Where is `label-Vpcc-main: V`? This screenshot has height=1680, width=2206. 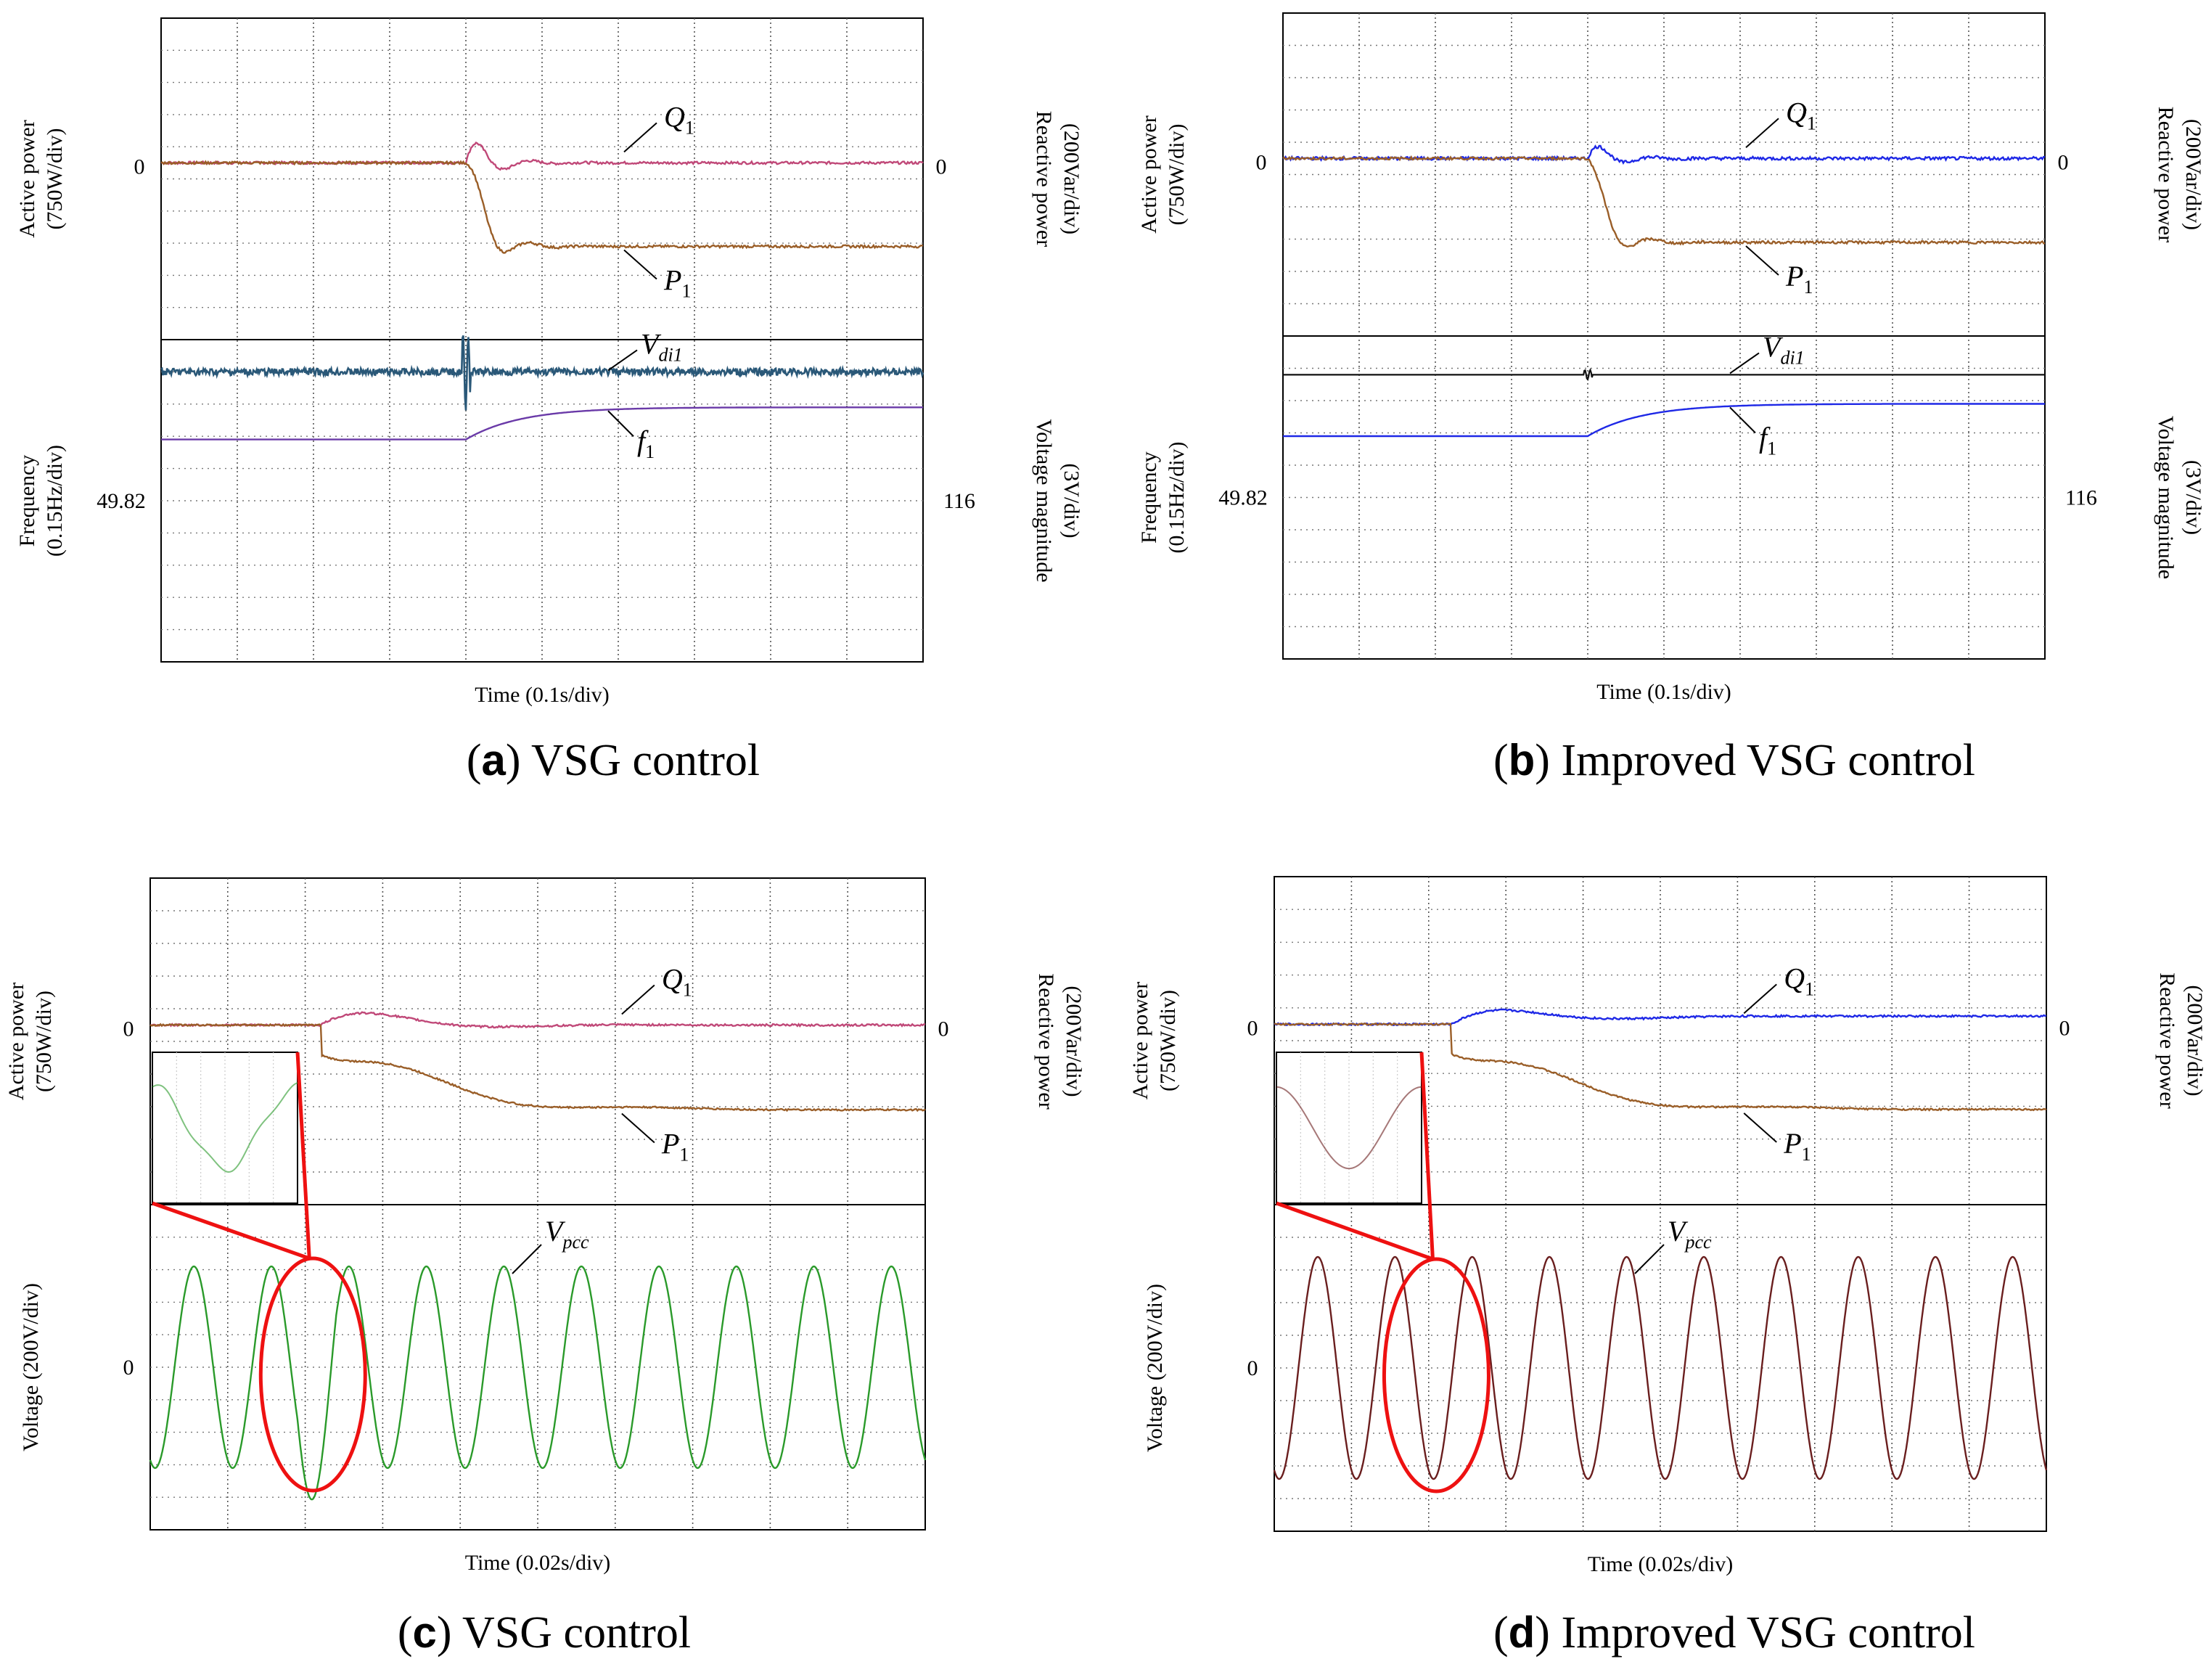 label-Vpcc-main: V is located at coordinates (555, 1231).